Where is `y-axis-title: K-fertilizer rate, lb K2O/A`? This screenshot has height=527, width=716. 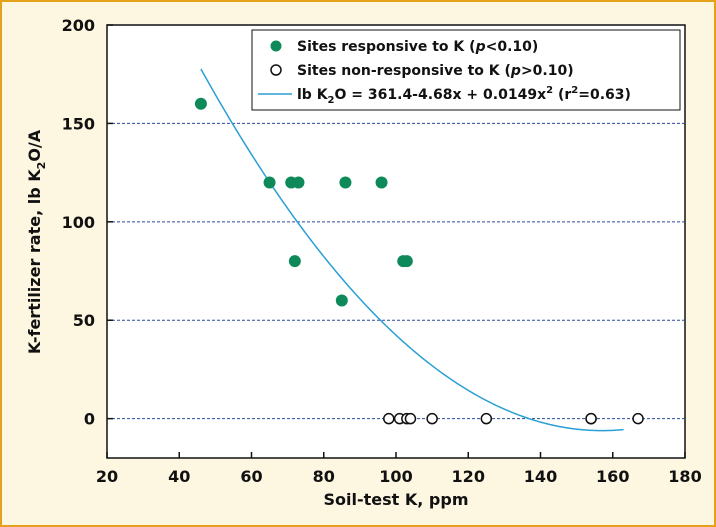
y-axis-title: K-fertilizer rate, lb K2O/A is located at coordinates (36, 241).